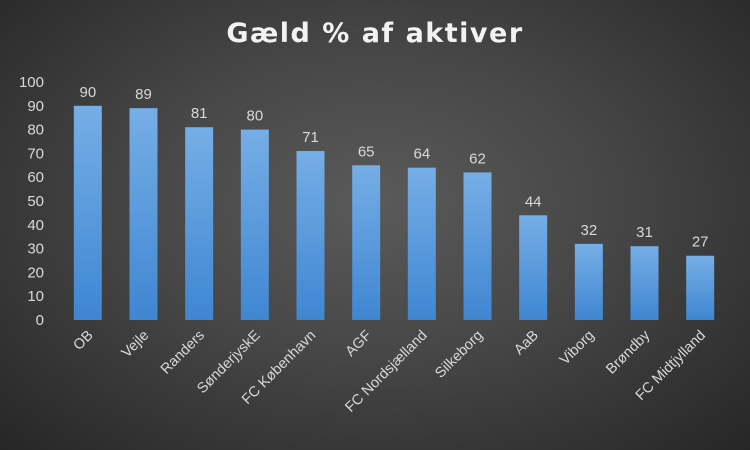 The image size is (750, 450). What do you see at coordinates (87, 92) in the screenshot?
I see `data-label: 90` at bounding box center [87, 92].